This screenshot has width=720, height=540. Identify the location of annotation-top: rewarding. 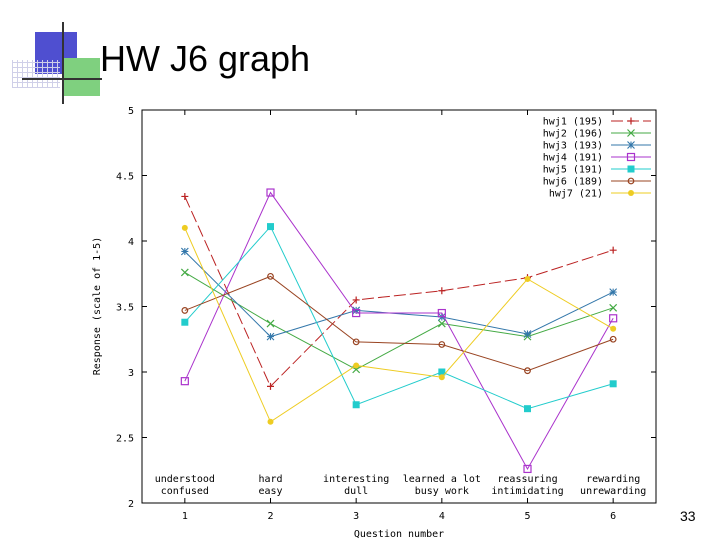
(613, 479).